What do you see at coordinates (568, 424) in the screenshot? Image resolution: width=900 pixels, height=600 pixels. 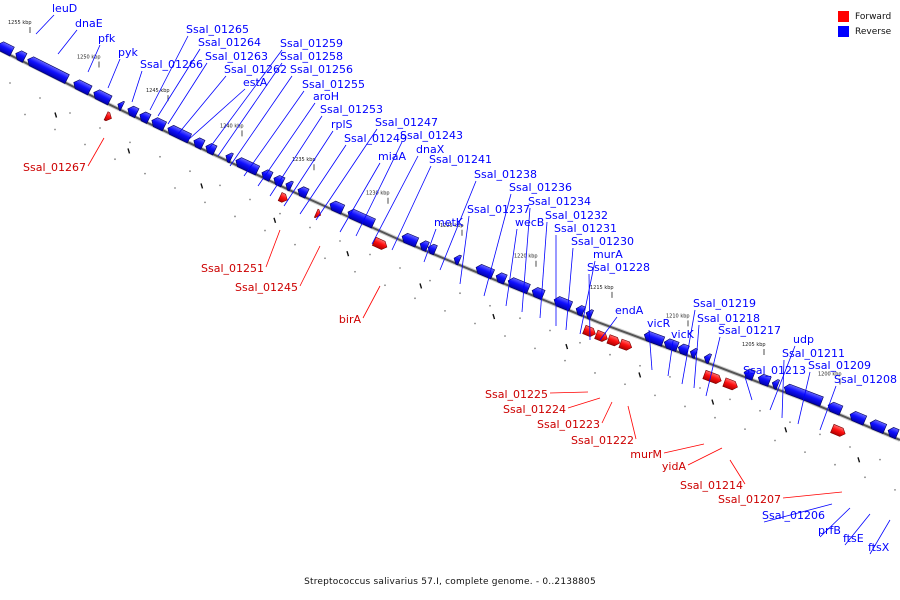 I see `gene-label-ssal-01223: Ssal_01223` at bounding box center [568, 424].